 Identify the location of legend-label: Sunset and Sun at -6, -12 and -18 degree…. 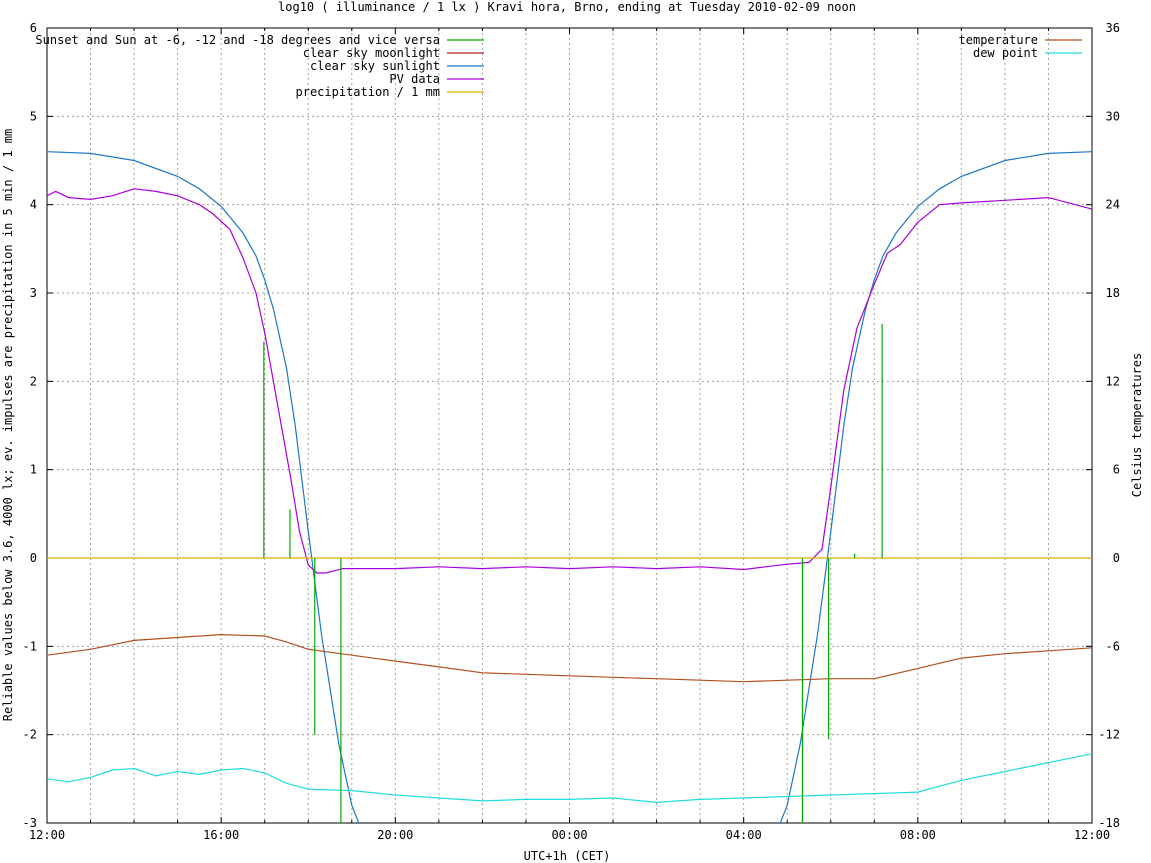
(237, 40).